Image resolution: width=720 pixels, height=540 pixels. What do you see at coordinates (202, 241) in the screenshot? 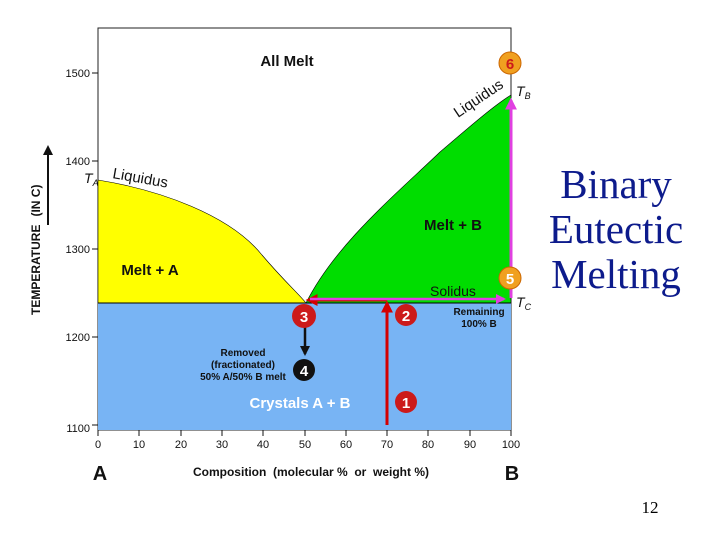
I see `melt-a-region` at bounding box center [202, 241].